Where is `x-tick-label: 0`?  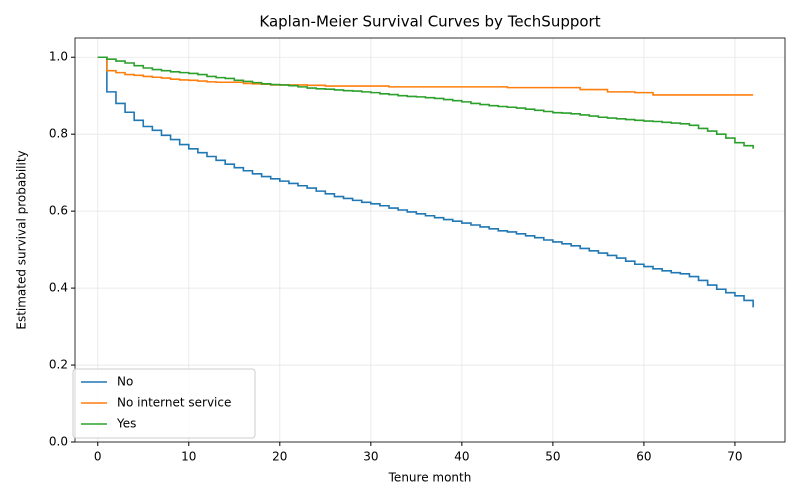 x-tick-label: 0 is located at coordinates (98, 457).